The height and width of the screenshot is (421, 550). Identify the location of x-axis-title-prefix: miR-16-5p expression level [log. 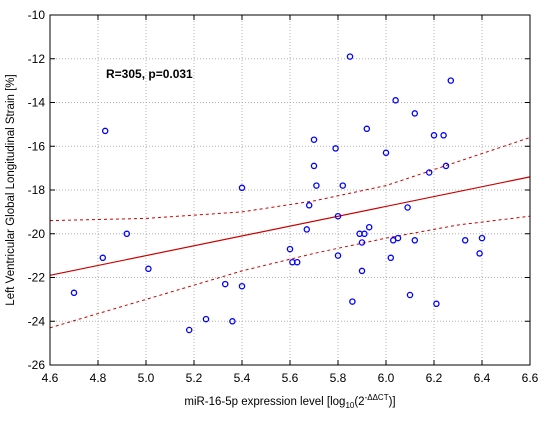
(264, 402).